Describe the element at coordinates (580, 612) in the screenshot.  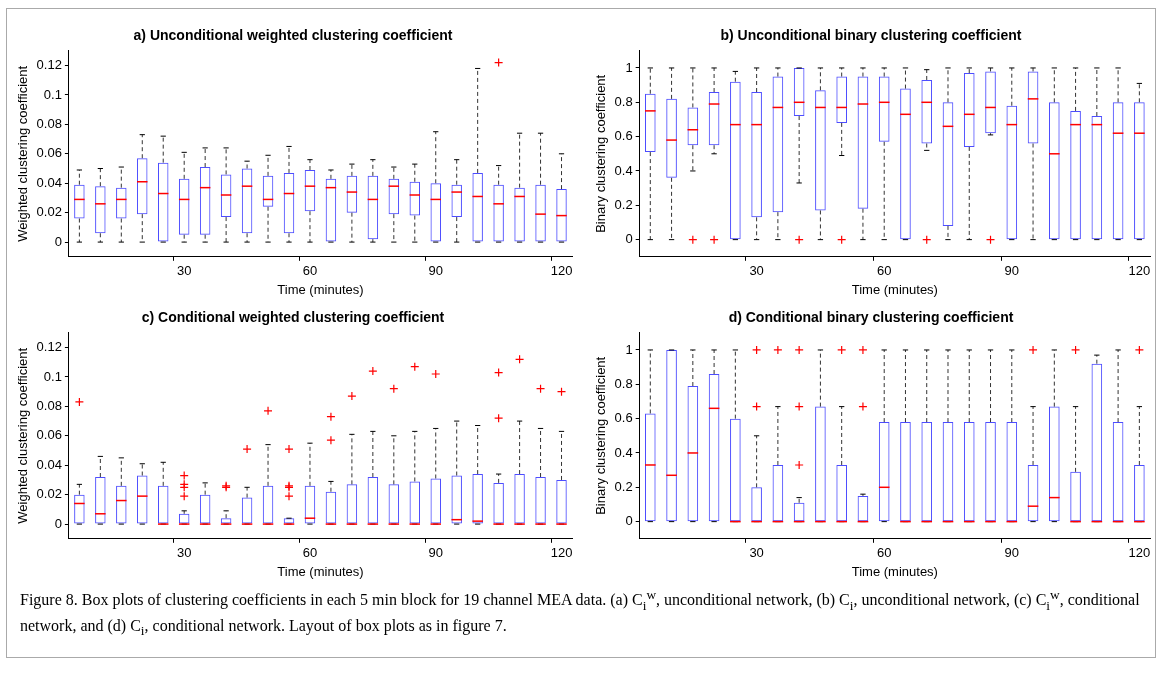
I see `text: Figure 8. Box plots of clustering coefficients in each 5 min block for 19 channel MEA data. (a) C$_{i}$$^{w}$, unconditional network, (b) C$_{i}$, unconditional network, (c) C$_{i}$$^{w}$, conditional network, and (d) C$_{i}$, conditional network. Layout of box plots as in figure 7.` at that location.